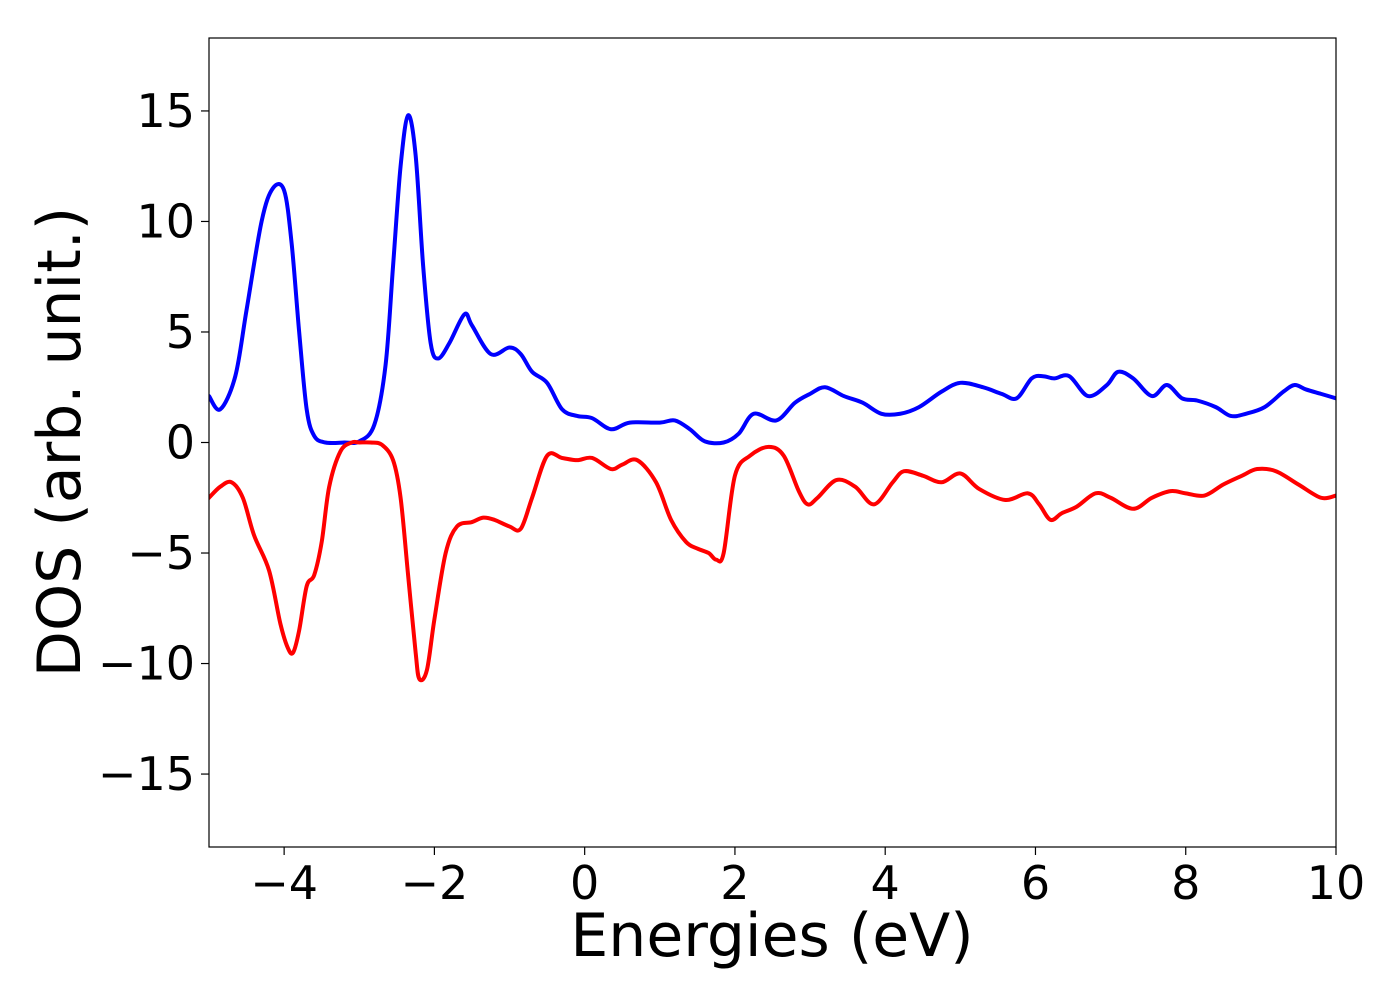 The height and width of the screenshot is (1000, 1400). Describe the element at coordinates (1035, 883) in the screenshot. I see `x-tick-label: 6` at that location.